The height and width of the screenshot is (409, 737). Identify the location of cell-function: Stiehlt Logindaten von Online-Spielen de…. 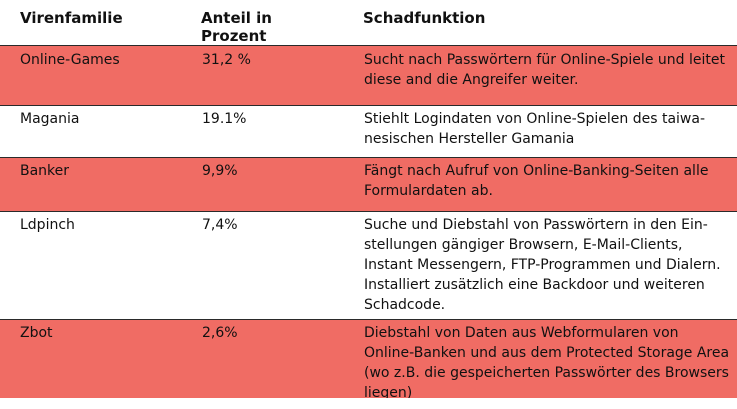
(540, 131).